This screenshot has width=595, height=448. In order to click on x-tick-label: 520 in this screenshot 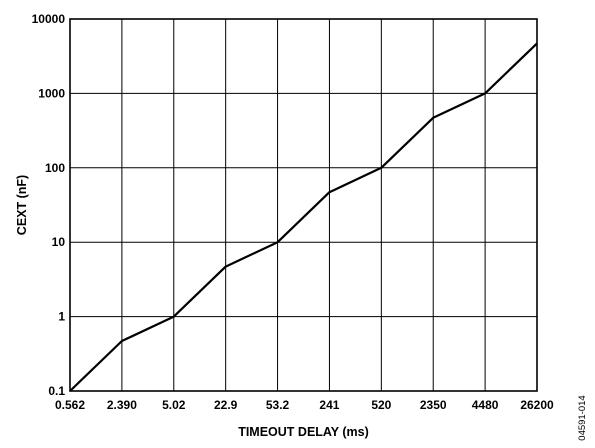, I will do `click(381, 405)`.